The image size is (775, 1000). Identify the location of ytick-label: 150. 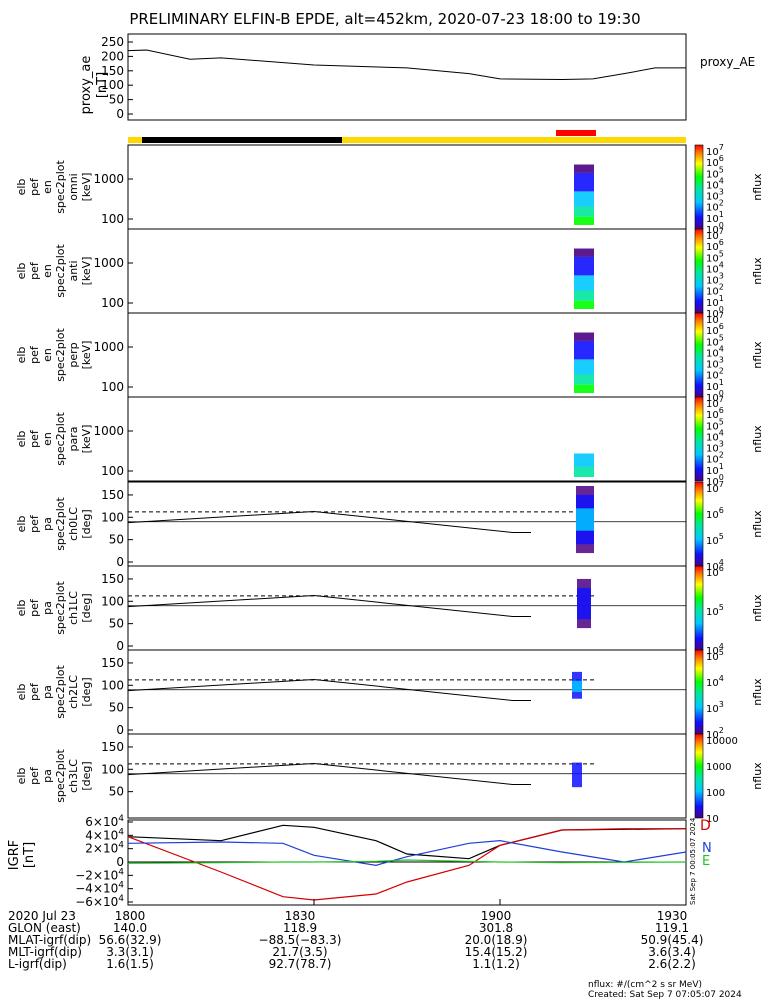
(112, 579).